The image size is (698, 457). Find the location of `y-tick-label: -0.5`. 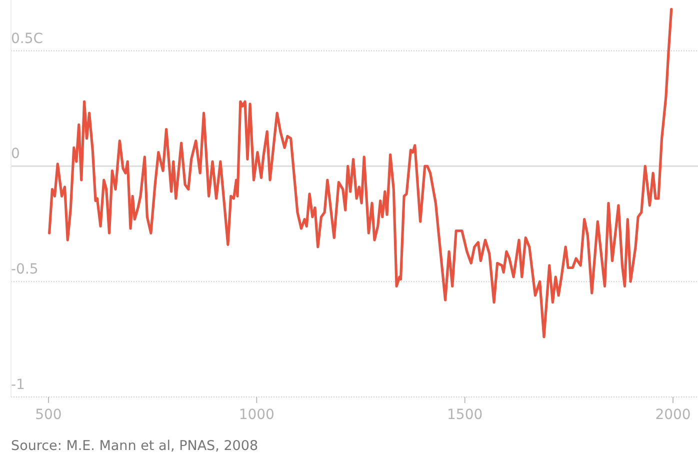

y-tick-label: -0.5 is located at coordinates (24, 270).